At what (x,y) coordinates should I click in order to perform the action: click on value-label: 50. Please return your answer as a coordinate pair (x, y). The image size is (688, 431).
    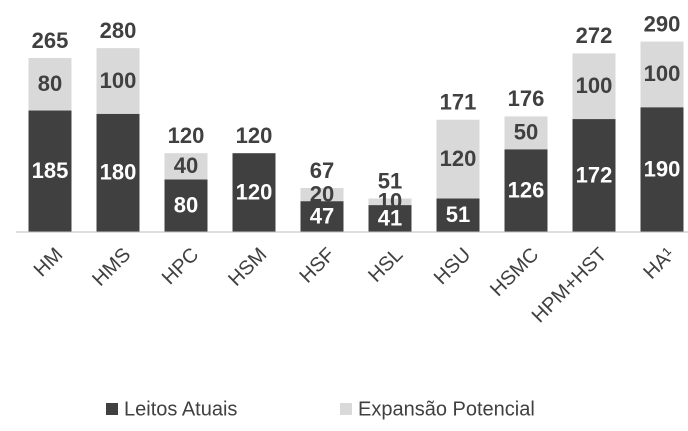
    Looking at the image, I should click on (526, 132).